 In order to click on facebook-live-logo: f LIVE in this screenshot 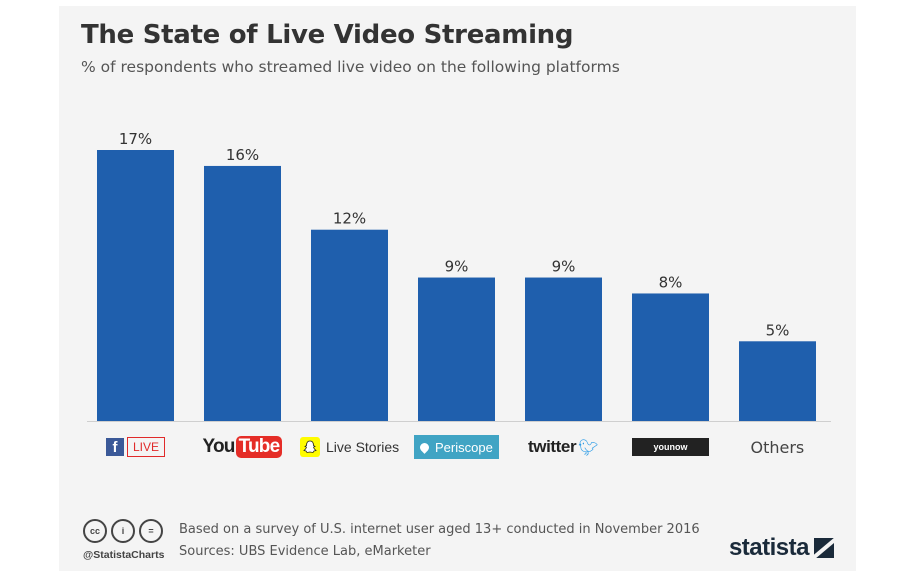, I will do `click(136, 447)`.